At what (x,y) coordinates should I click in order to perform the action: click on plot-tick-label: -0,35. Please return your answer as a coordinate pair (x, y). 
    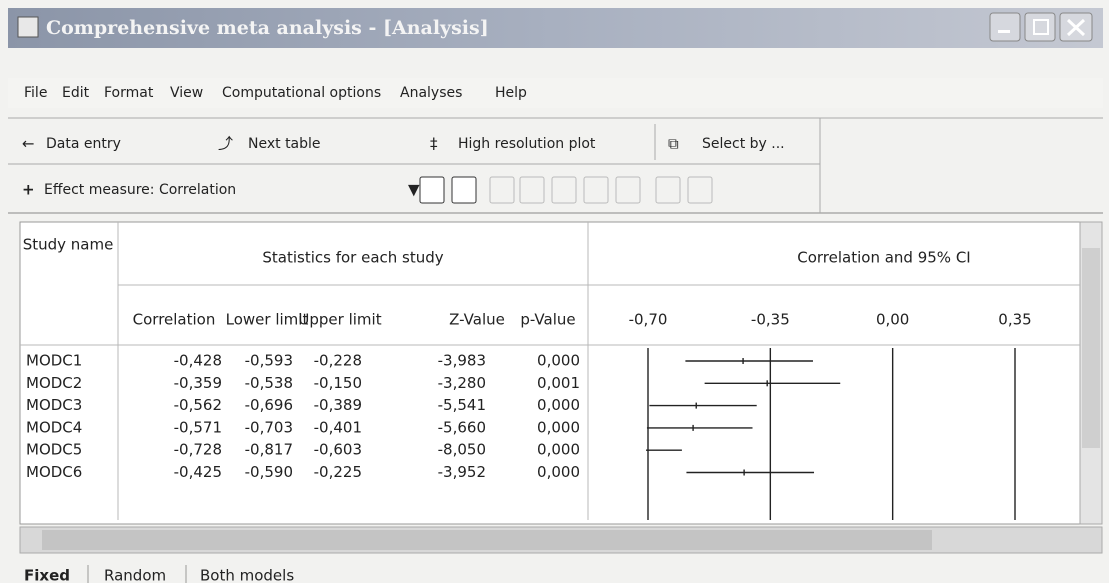
    Looking at the image, I should click on (770, 320).